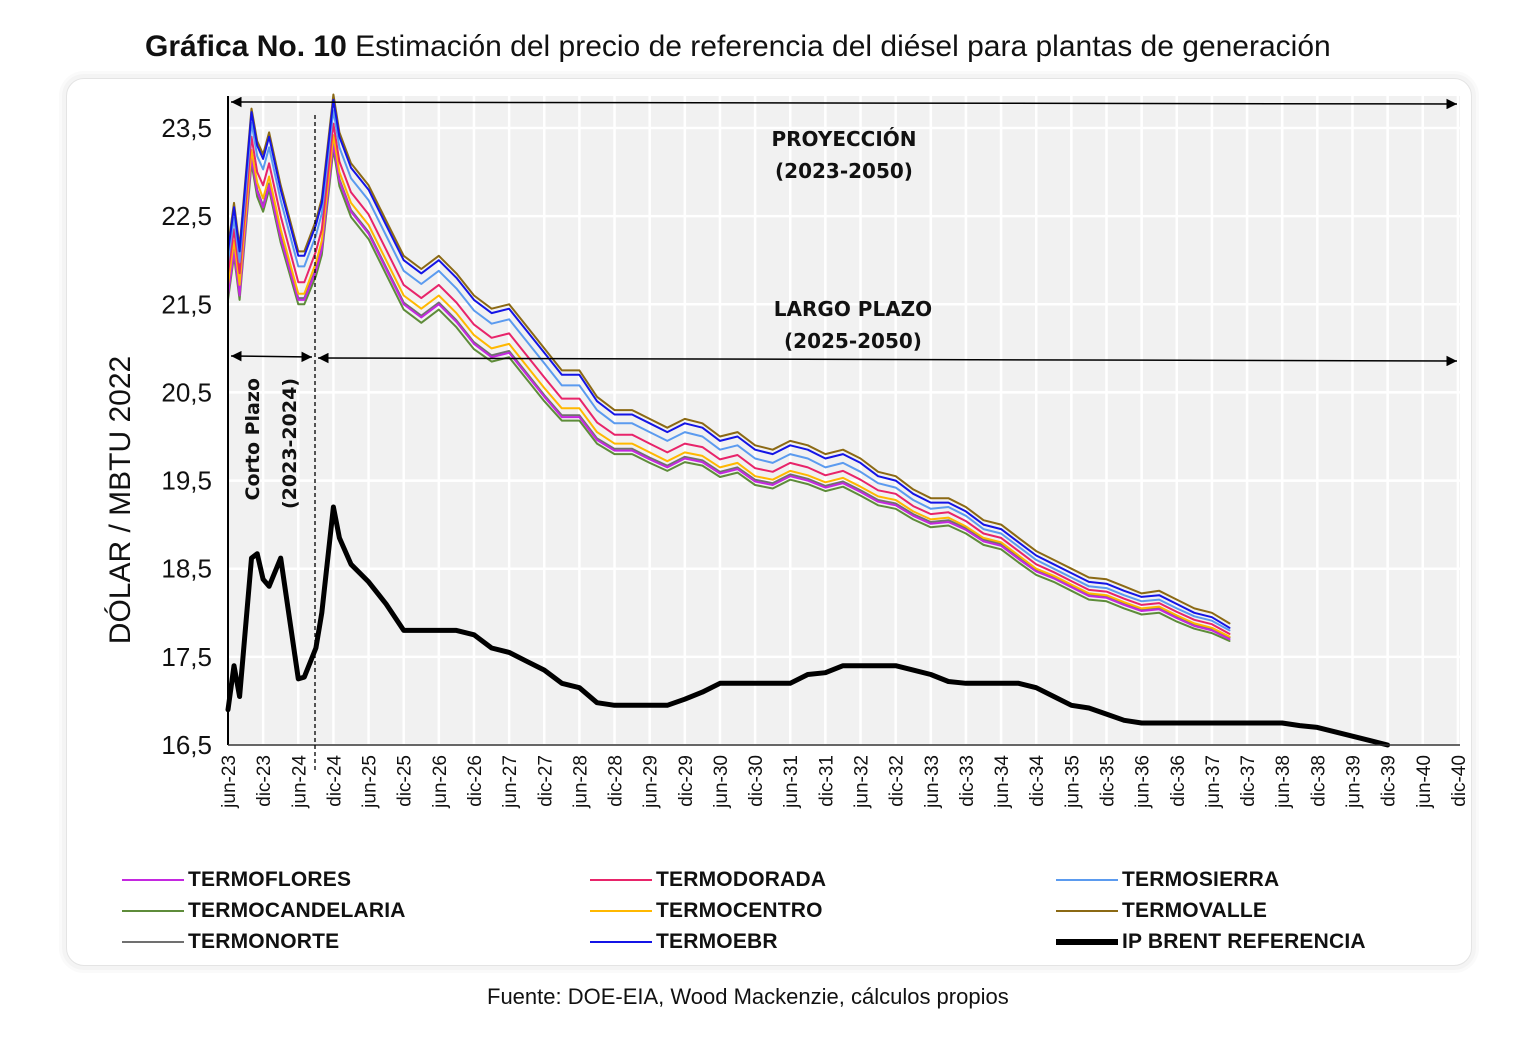 The image size is (1536, 1040). What do you see at coordinates (186, 745) in the screenshot?
I see `y-tick-label: 16,5` at bounding box center [186, 745].